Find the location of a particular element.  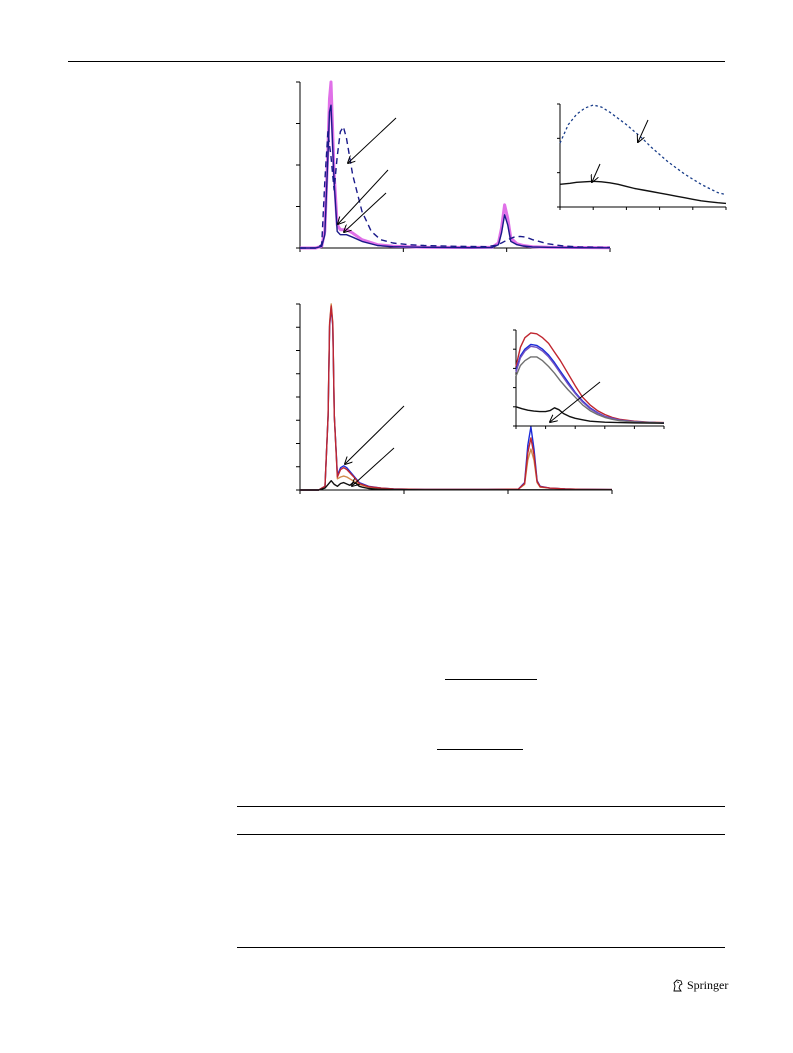

arrow-pointer-dashed-peak is located at coordinates (372, 140).